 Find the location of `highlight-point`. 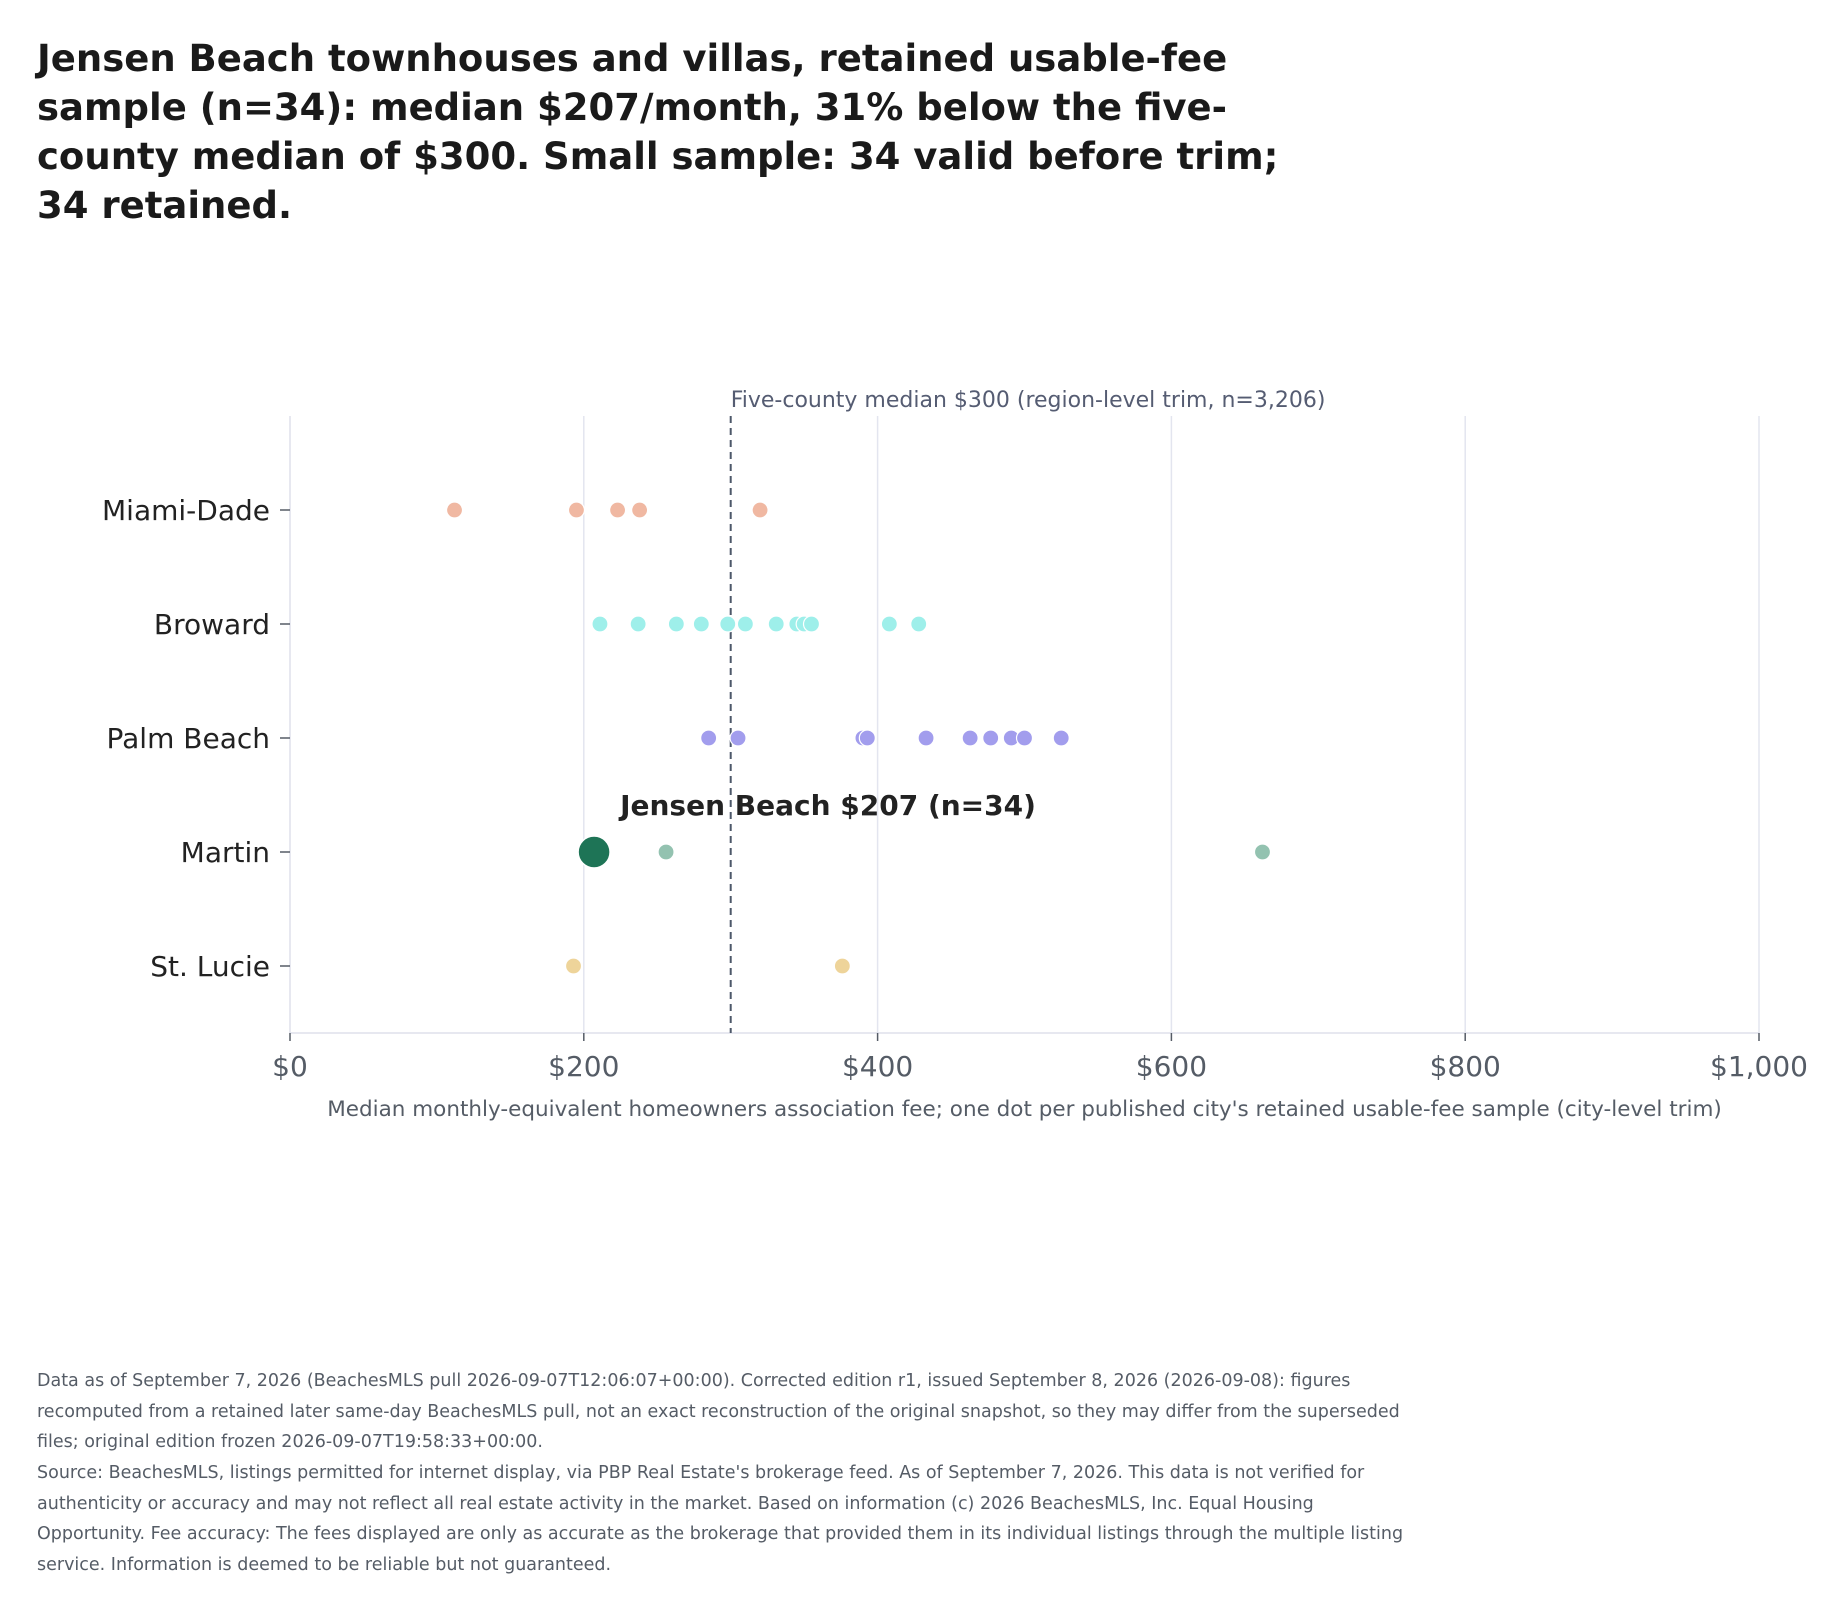

highlight-point is located at coordinates (594, 852).